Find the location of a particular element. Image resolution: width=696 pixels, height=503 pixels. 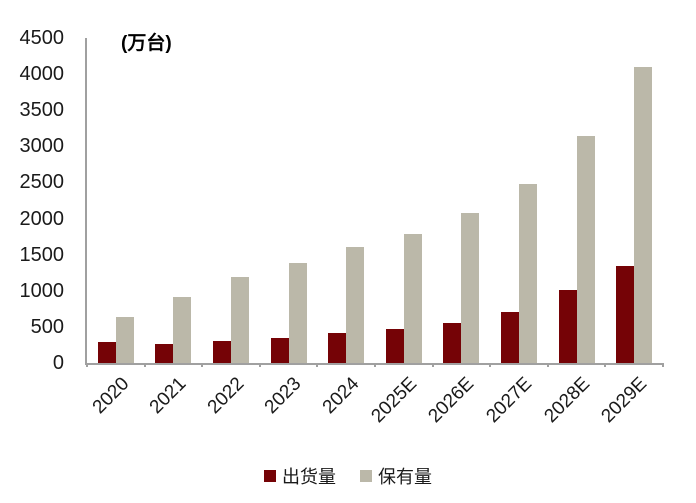

bar-group-2027E is located at coordinates (519, 273).